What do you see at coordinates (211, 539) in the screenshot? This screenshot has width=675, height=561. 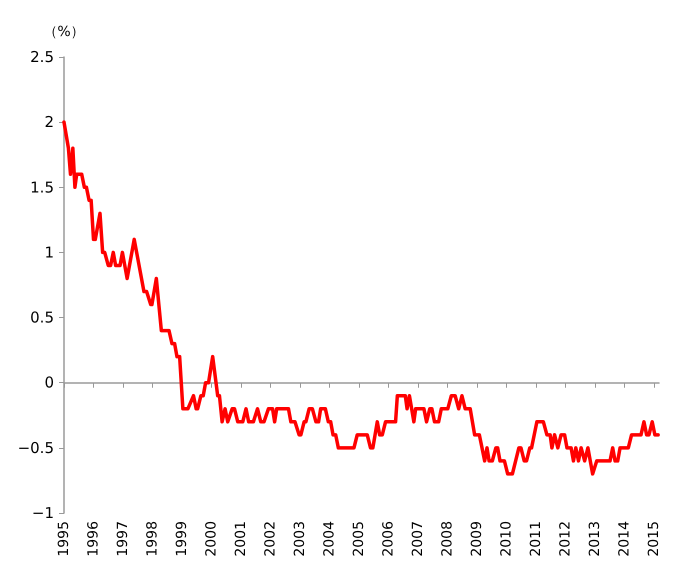 I see `x-tick-label: 2000` at bounding box center [211, 539].